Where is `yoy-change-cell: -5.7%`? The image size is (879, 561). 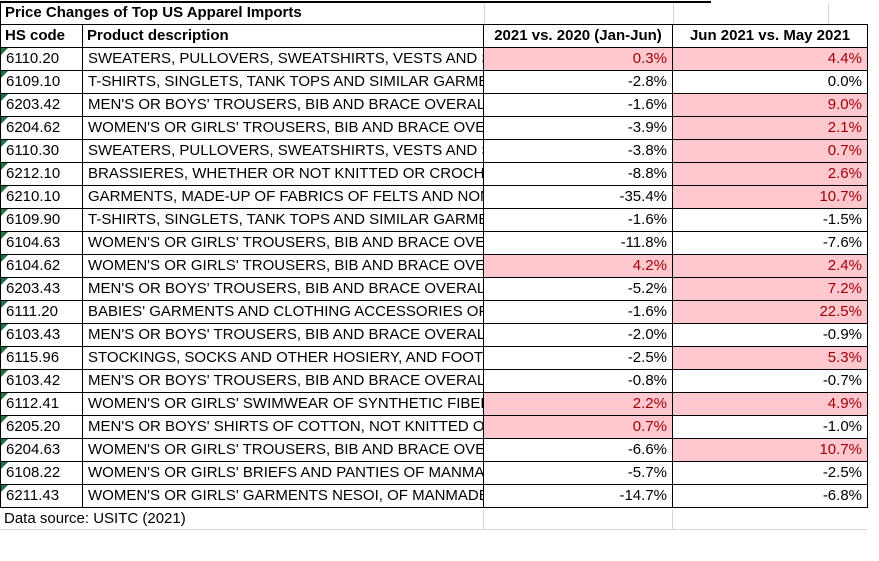 yoy-change-cell: -5.7% is located at coordinates (578, 473).